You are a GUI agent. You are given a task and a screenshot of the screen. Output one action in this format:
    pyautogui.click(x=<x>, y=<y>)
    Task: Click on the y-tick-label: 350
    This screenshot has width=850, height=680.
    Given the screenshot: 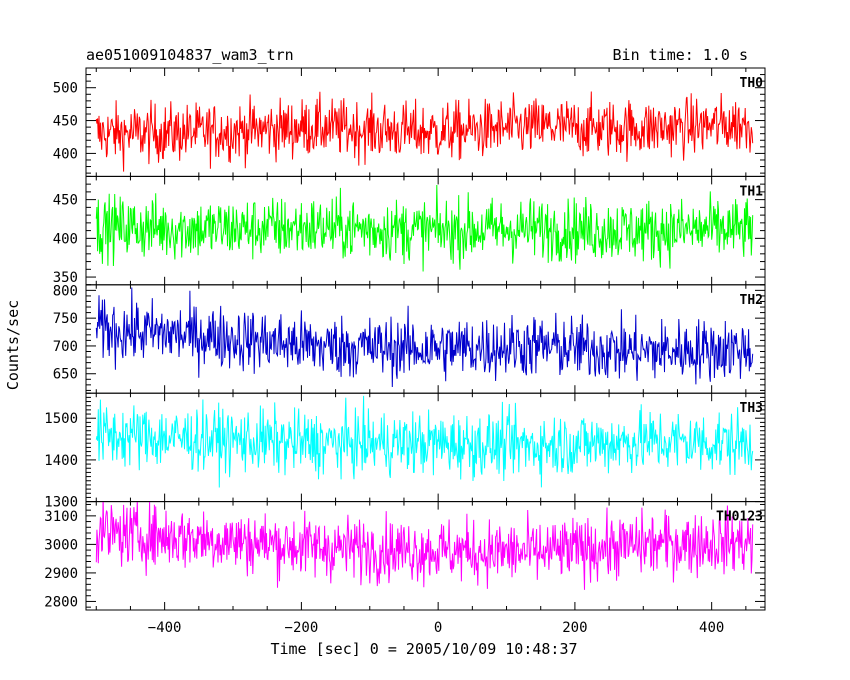 What is the action you would take?
    pyautogui.click(x=65, y=278)
    